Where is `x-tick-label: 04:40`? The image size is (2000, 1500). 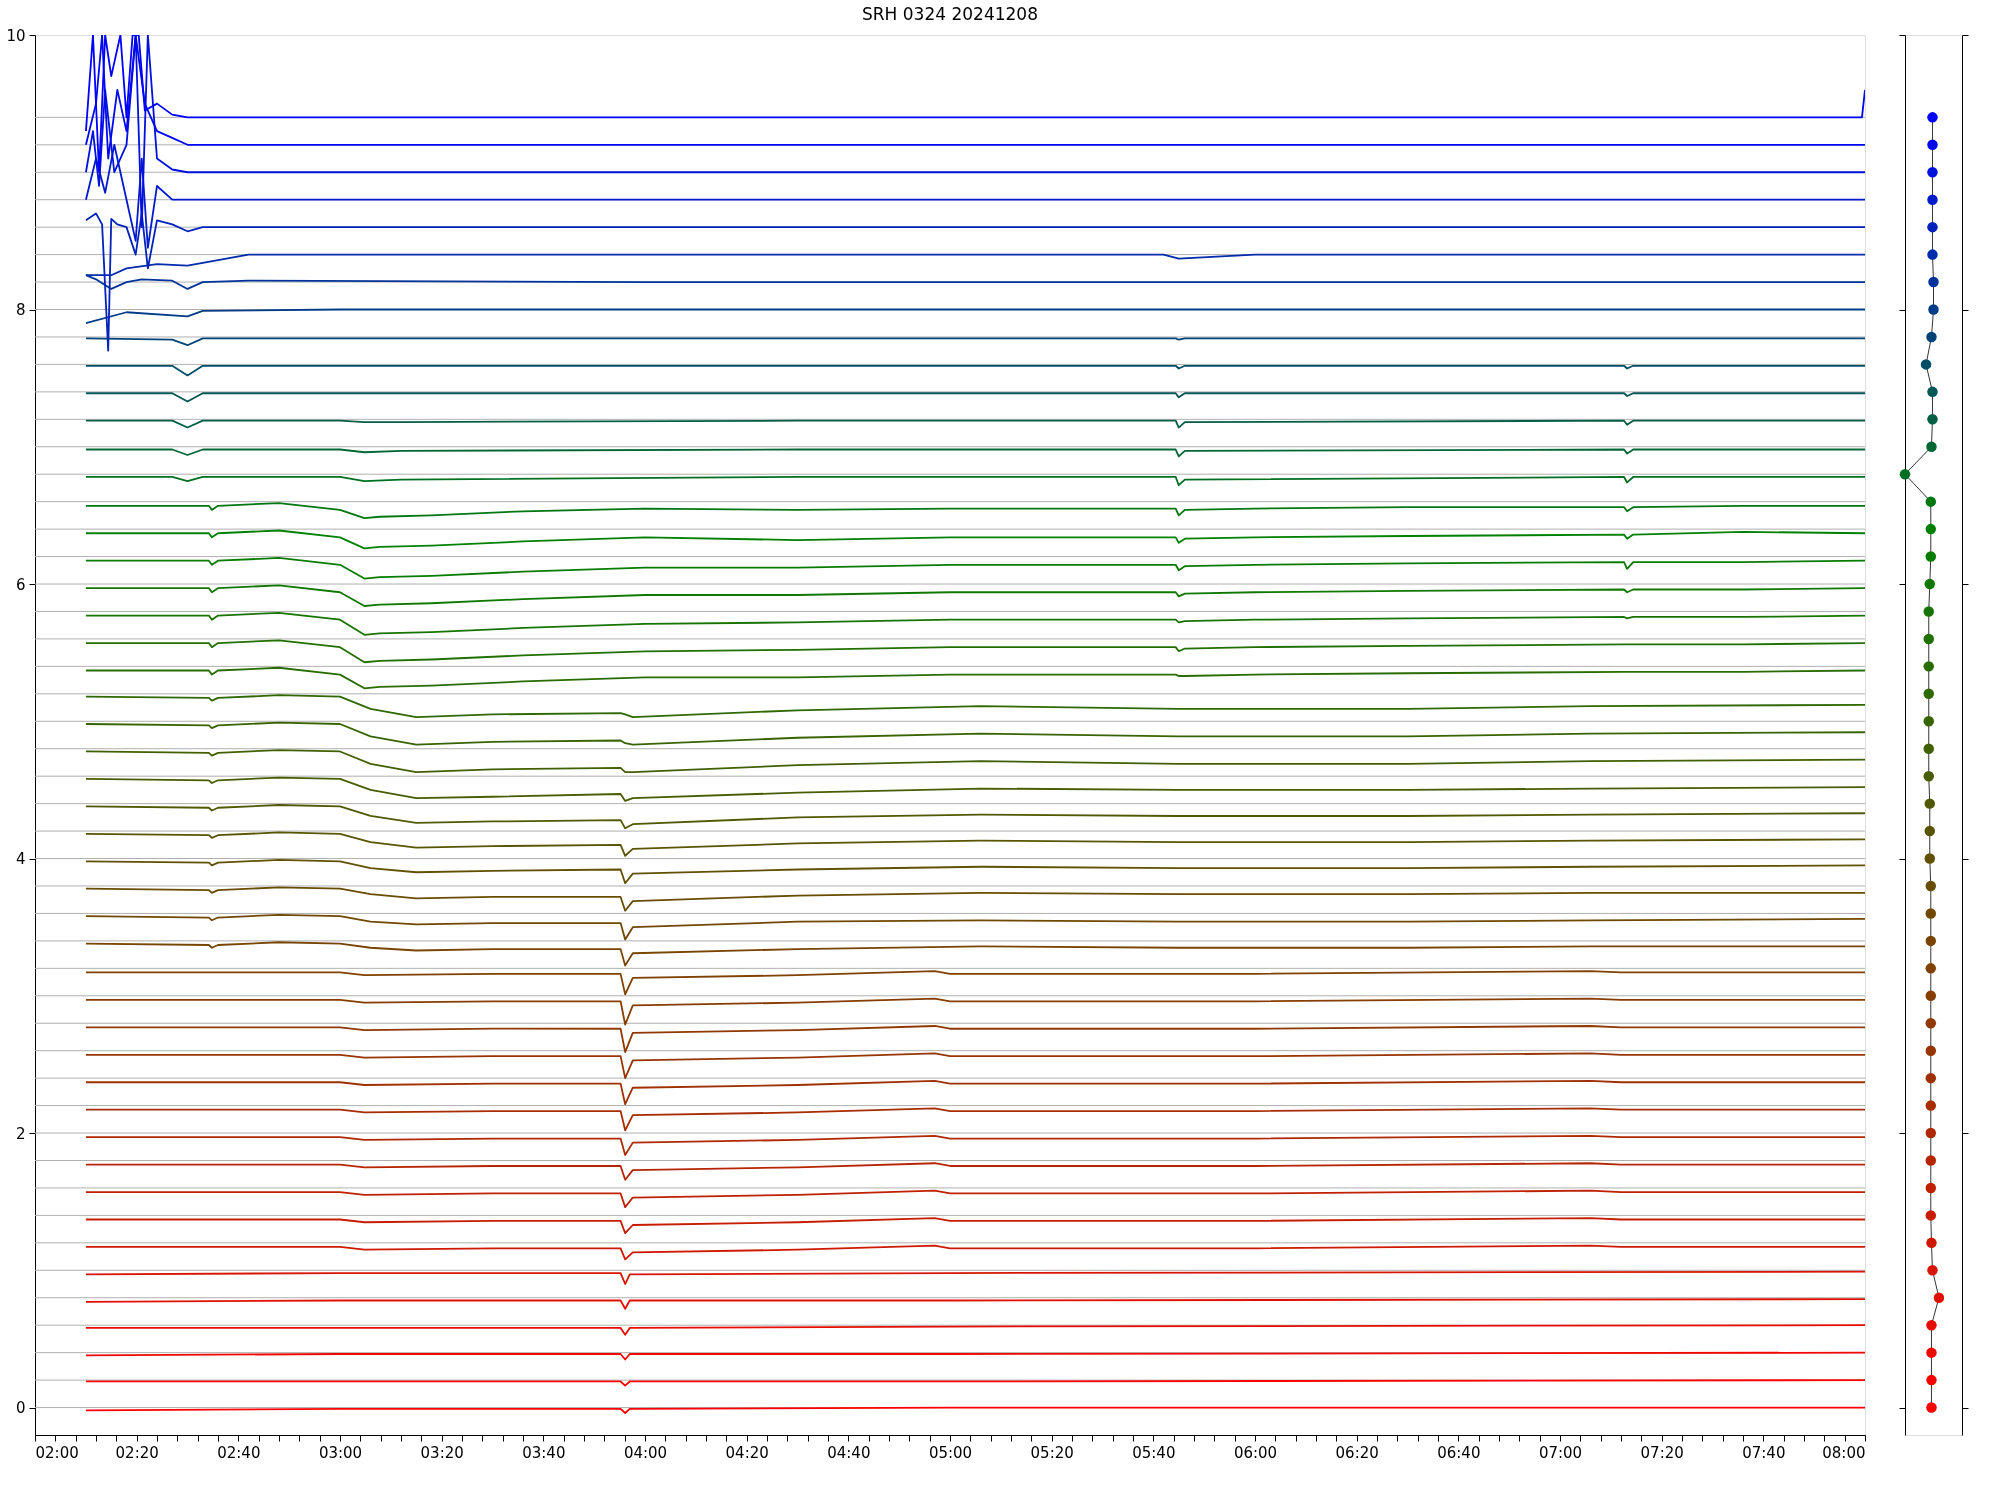 x-tick-label: 04:40 is located at coordinates (849, 1452).